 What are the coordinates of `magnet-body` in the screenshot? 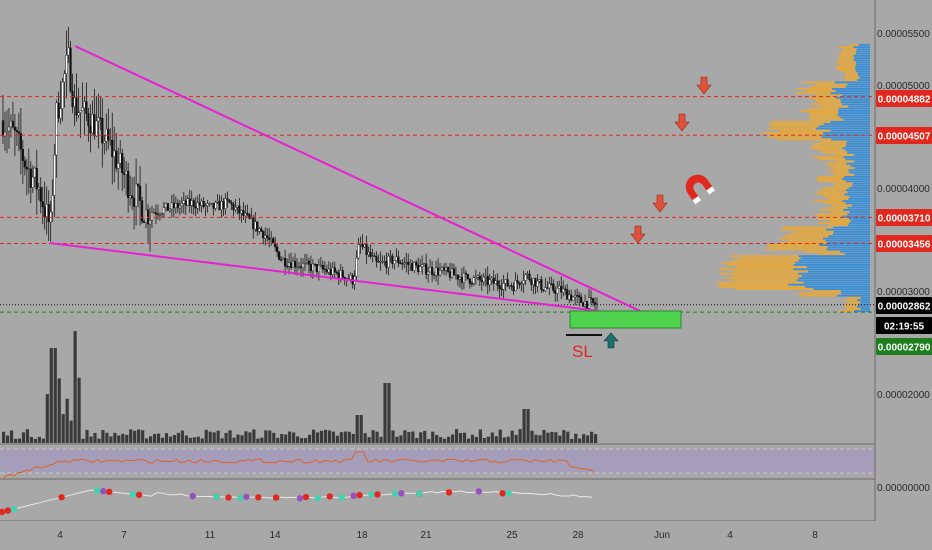 It's located at (700, 189).